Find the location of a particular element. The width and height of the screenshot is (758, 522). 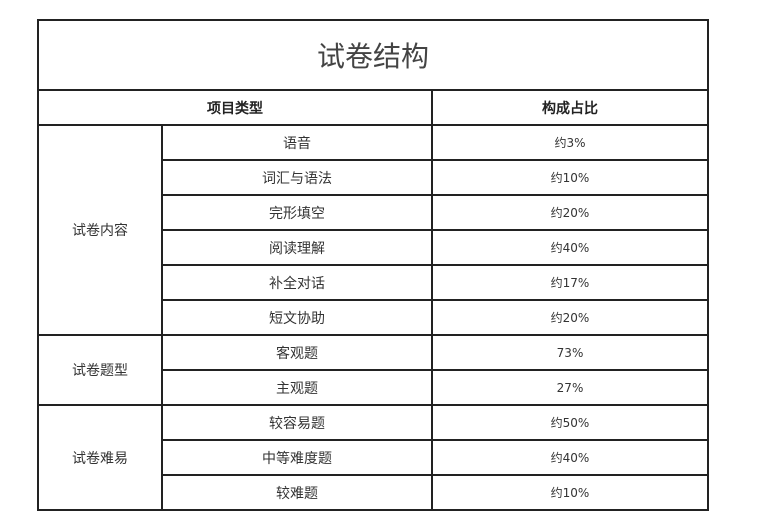

table-row: 短文协助 约20% is located at coordinates (374, 317).